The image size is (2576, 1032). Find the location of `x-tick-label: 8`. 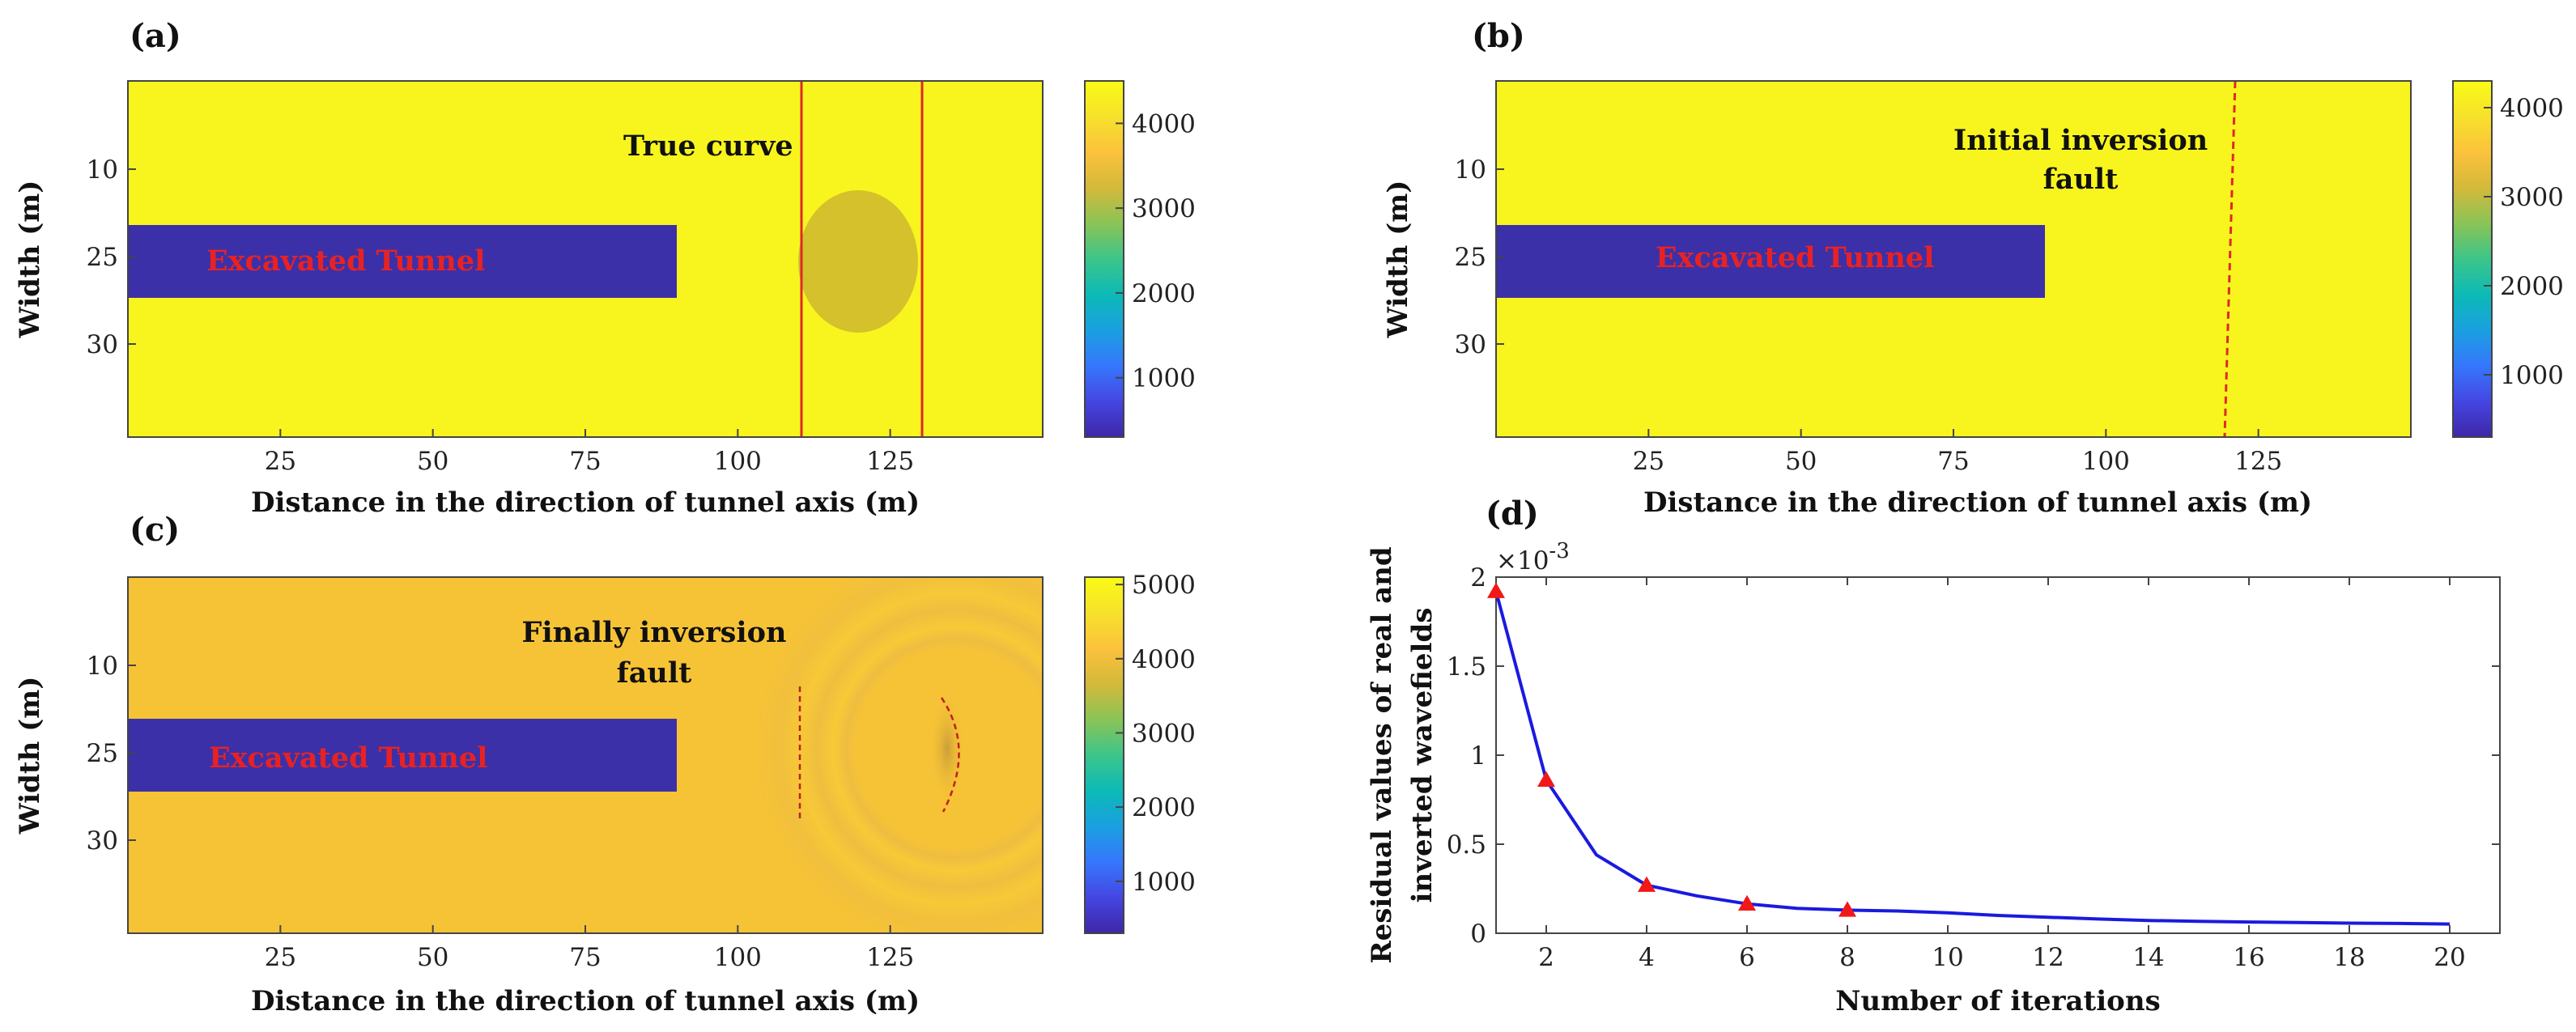

x-tick-label: 8 is located at coordinates (1847, 957).